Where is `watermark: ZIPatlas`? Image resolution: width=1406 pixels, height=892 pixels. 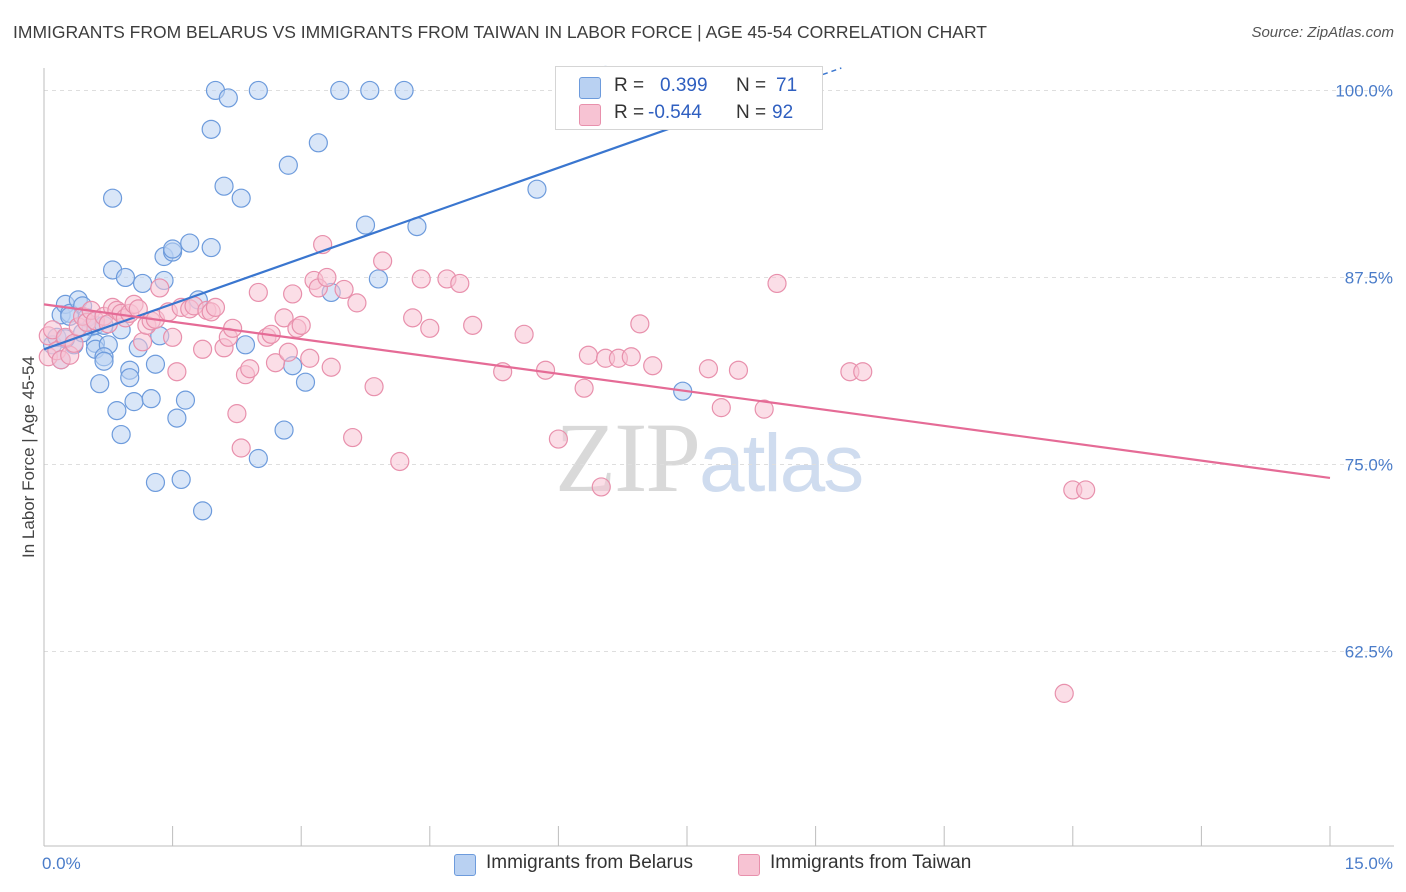
watermark: ZIPatlas is located at coordinates (709, 457).